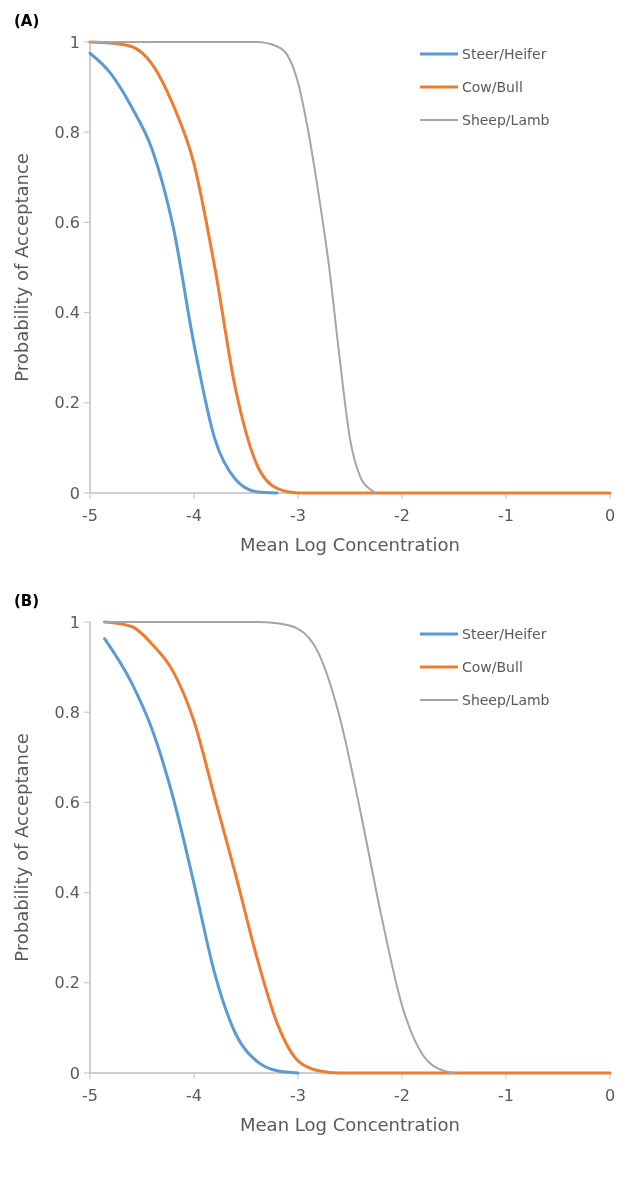 The height and width of the screenshot is (1177, 630). I want to click on chart-title: (A), so click(27, 21).